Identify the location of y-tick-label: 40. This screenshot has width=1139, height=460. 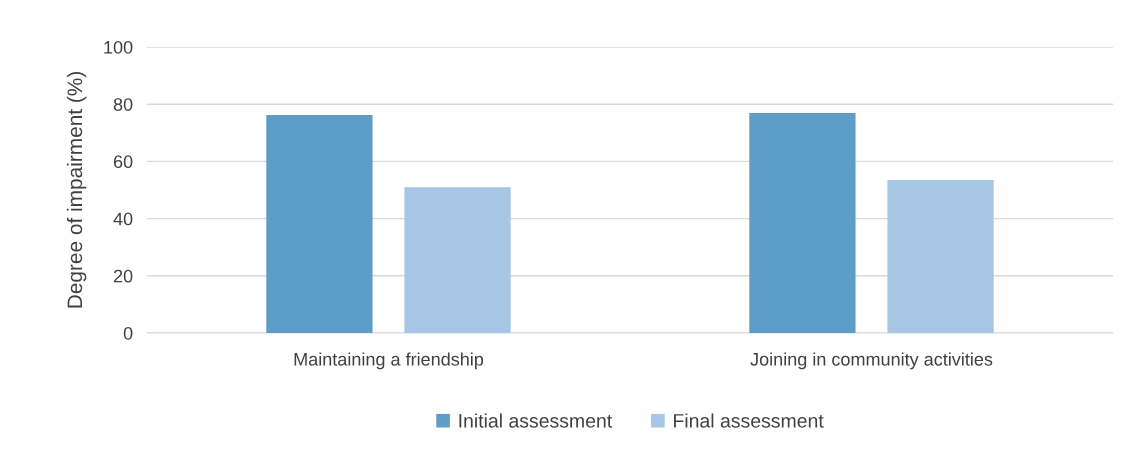
(123, 219).